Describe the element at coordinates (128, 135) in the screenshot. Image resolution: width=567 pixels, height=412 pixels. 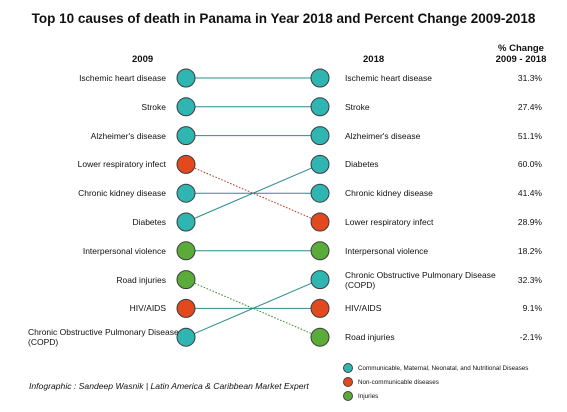
I see `label-2009-3: Alzheimer's disease` at that location.